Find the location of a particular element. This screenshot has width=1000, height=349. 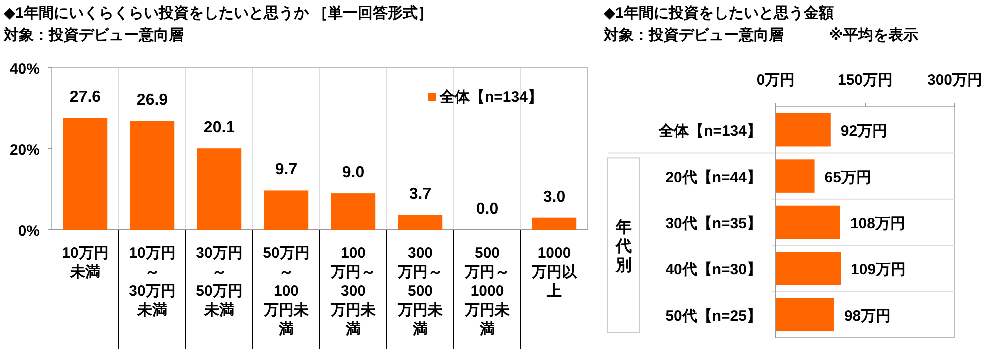

y-tick-label: 全体【n=134】 is located at coordinates (710, 131).